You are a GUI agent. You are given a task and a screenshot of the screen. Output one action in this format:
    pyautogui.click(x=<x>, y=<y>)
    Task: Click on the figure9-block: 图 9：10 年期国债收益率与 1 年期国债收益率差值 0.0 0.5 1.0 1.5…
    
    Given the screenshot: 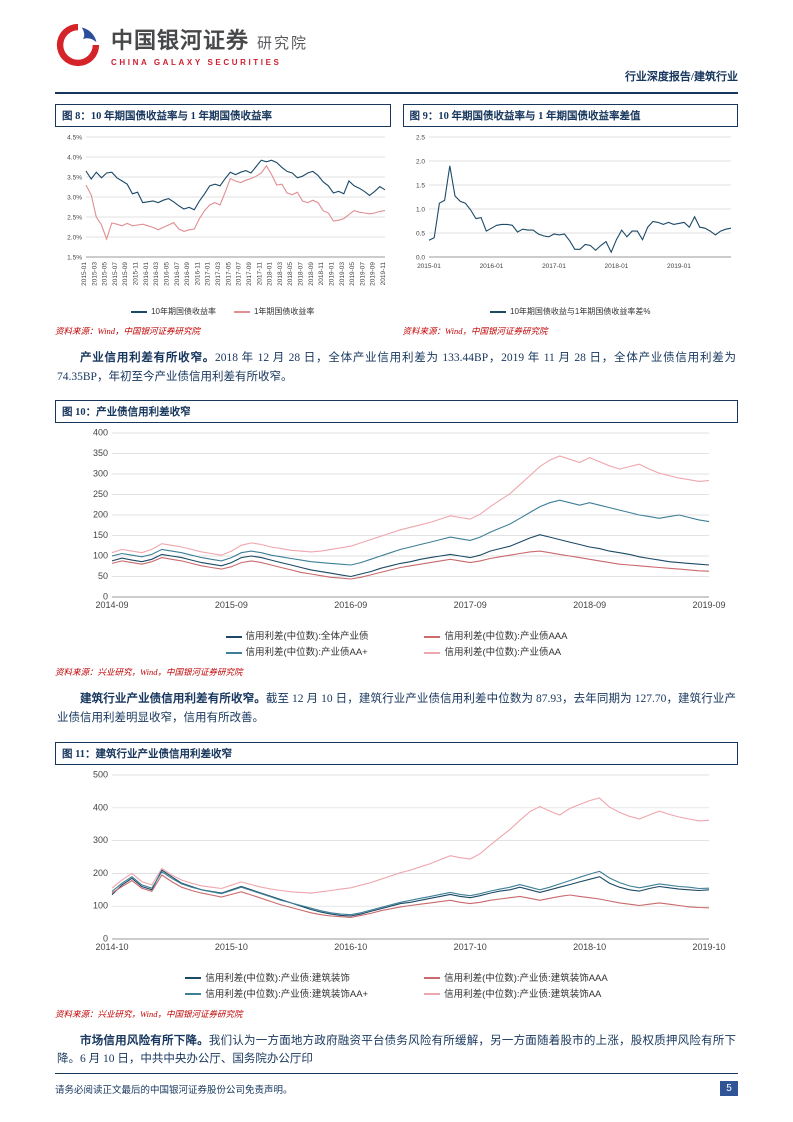 What is the action you would take?
    pyautogui.click(x=570, y=220)
    